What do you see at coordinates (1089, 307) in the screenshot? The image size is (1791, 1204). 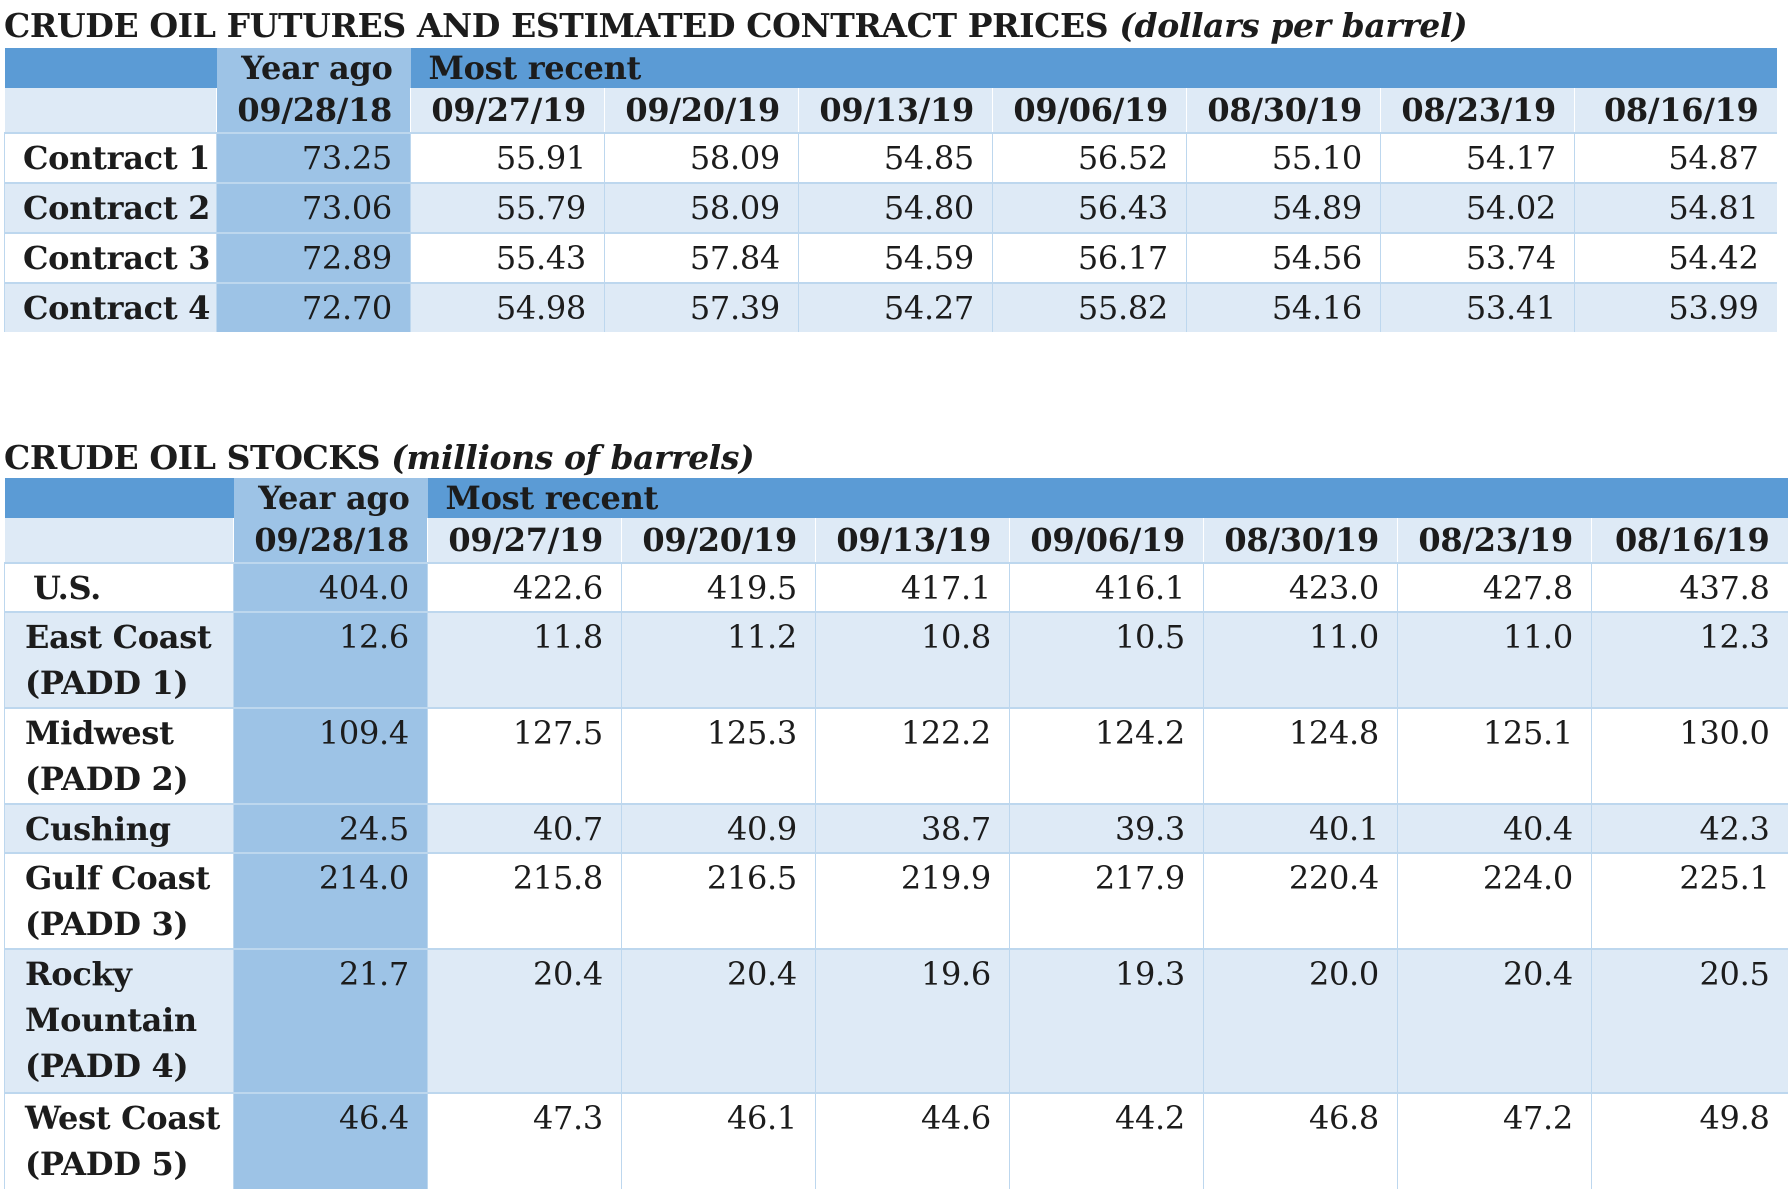 I see `table-cell: 55.82` at bounding box center [1089, 307].